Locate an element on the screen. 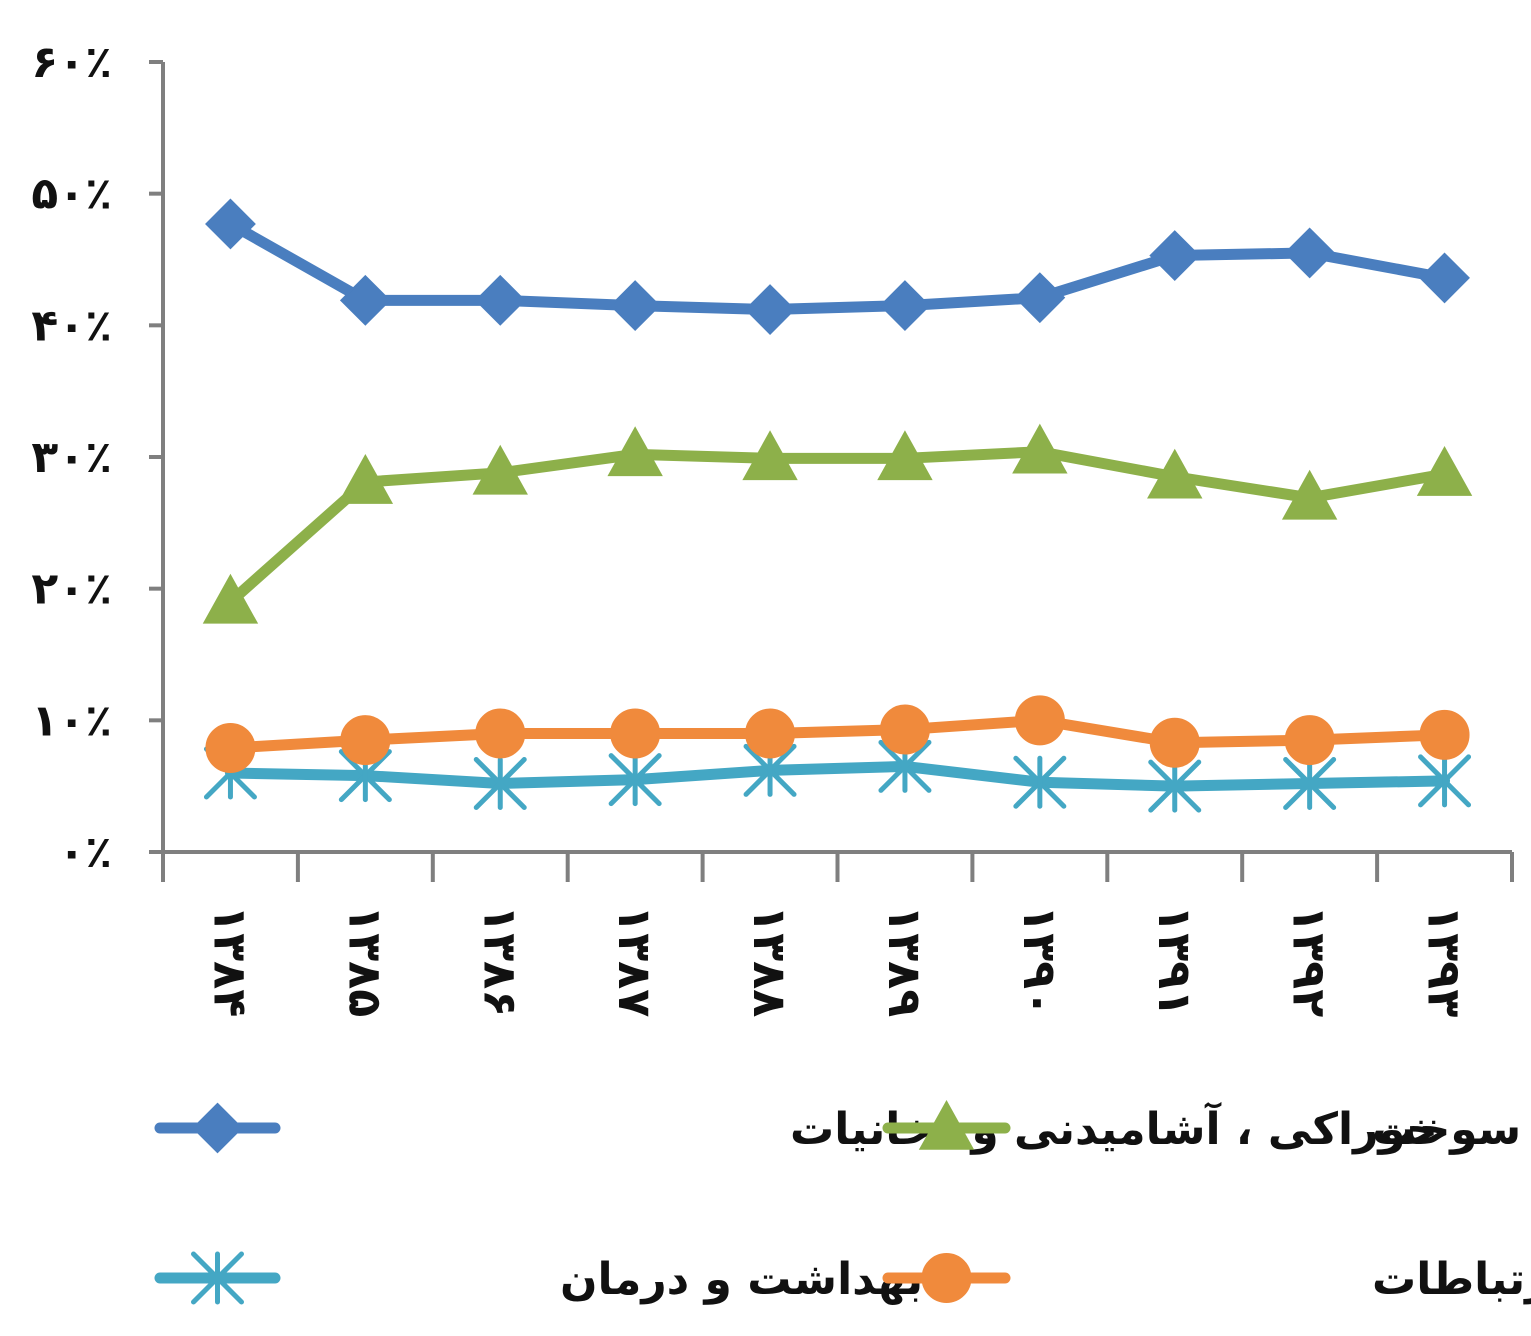 The height and width of the screenshot is (1336, 1531). x-tick-label-group: ۱۳۸۸ is located at coordinates (770, 961).